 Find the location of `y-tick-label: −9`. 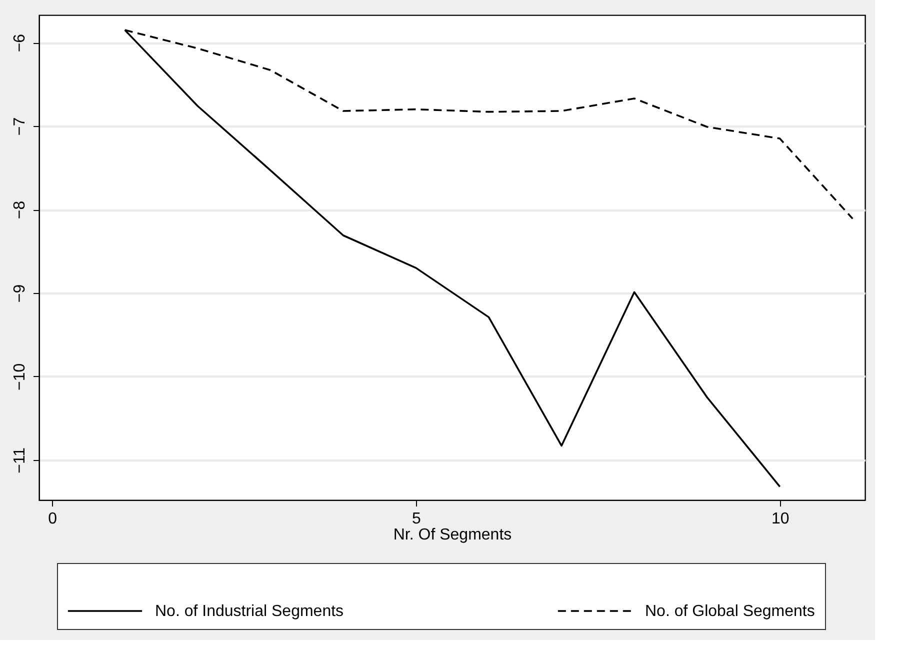

y-tick-label: −9 is located at coordinates (20, 293).